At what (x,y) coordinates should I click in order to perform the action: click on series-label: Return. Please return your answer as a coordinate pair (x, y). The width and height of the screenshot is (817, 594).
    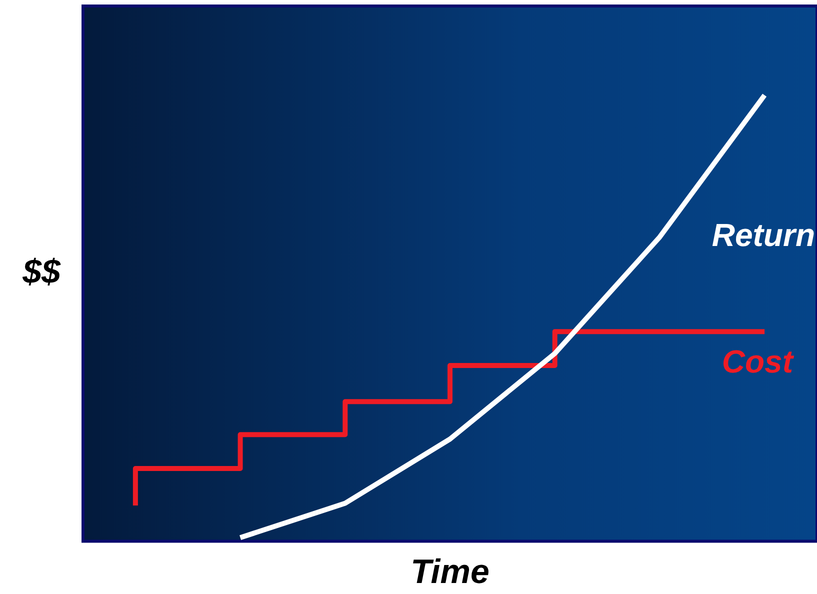
    Looking at the image, I should click on (763, 234).